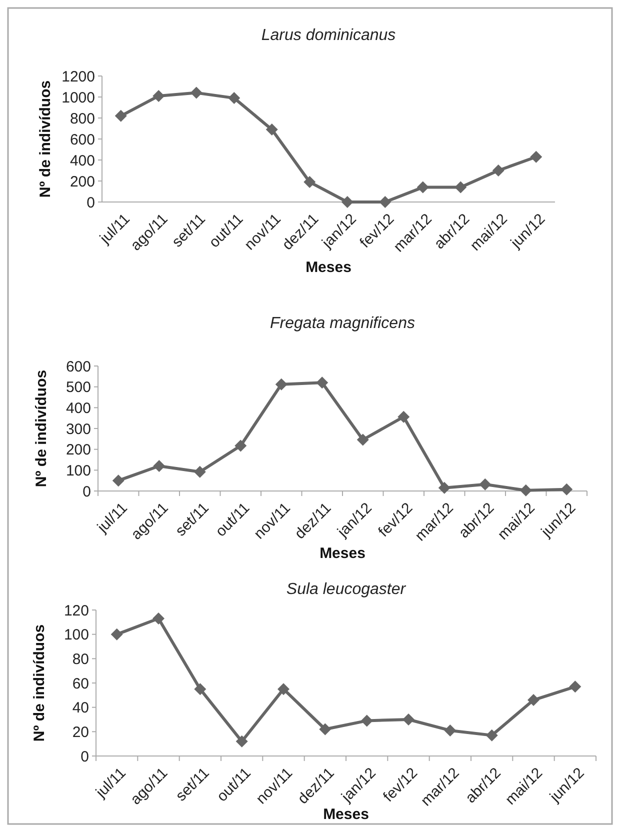 Image resolution: width=618 pixels, height=830 pixels. Describe the element at coordinates (328, 35) in the screenshot. I see `chart-title: Larus dominicanus` at that location.